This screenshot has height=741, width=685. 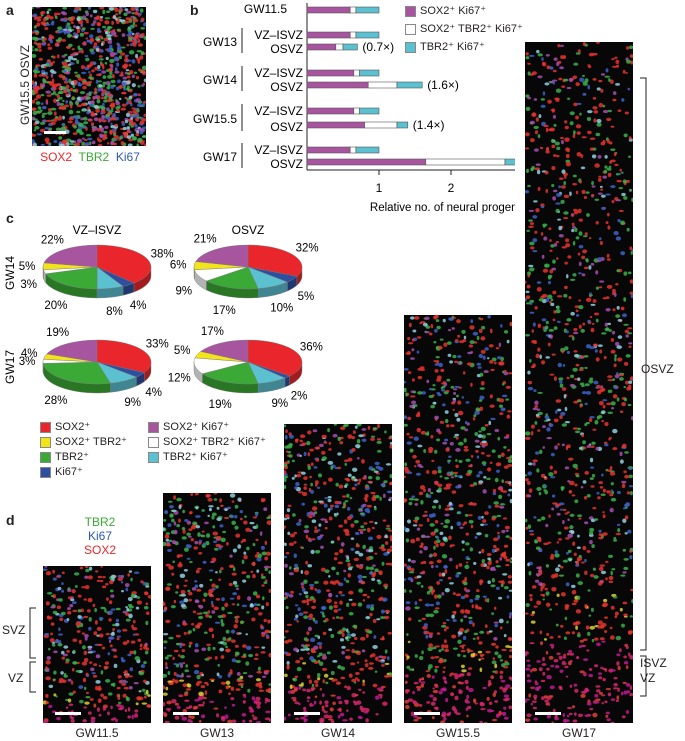 I want to click on image-label-gw11-5: GW11.5, so click(x=97, y=733).